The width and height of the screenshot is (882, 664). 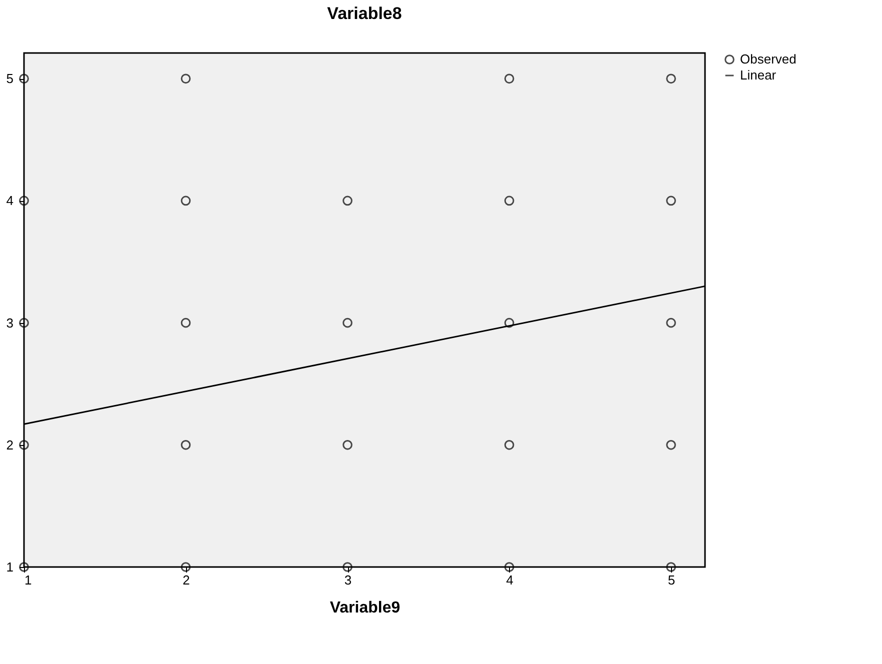 What do you see at coordinates (10, 200) in the screenshot?
I see `y-tick-label: 4` at bounding box center [10, 200].